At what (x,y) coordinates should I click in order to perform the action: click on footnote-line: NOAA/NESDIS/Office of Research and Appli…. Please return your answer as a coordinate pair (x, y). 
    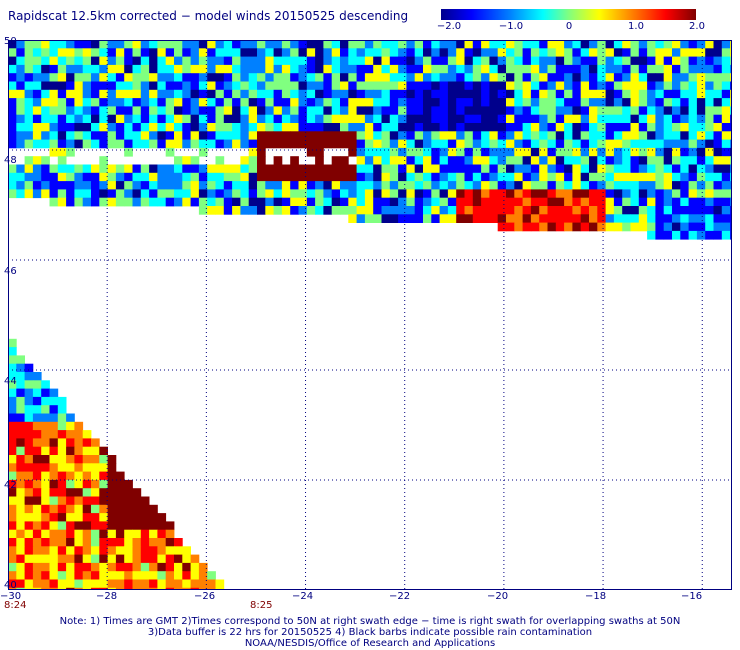
    Looking at the image, I should click on (370, 643).